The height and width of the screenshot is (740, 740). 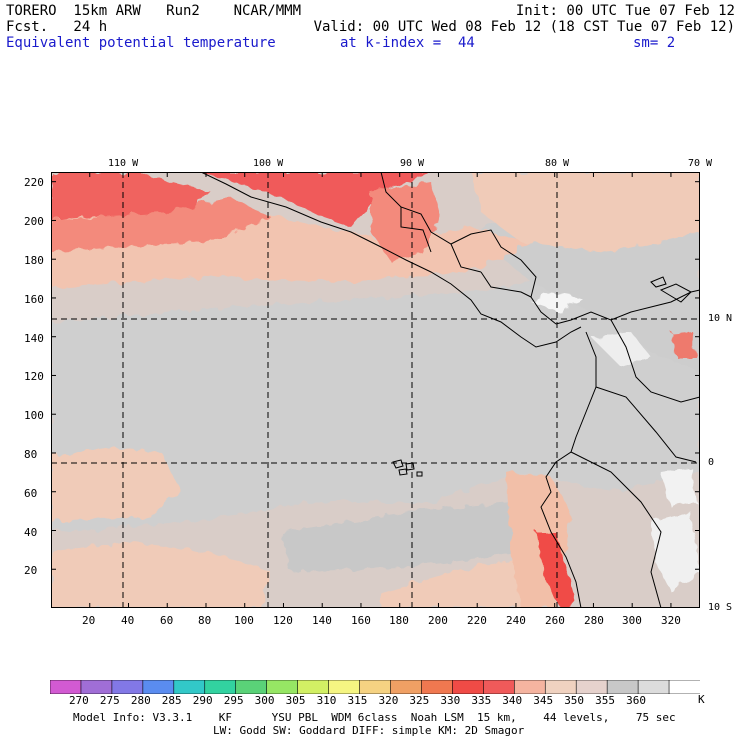 I want to click on colorbar-label: 315, so click(x=357, y=700).